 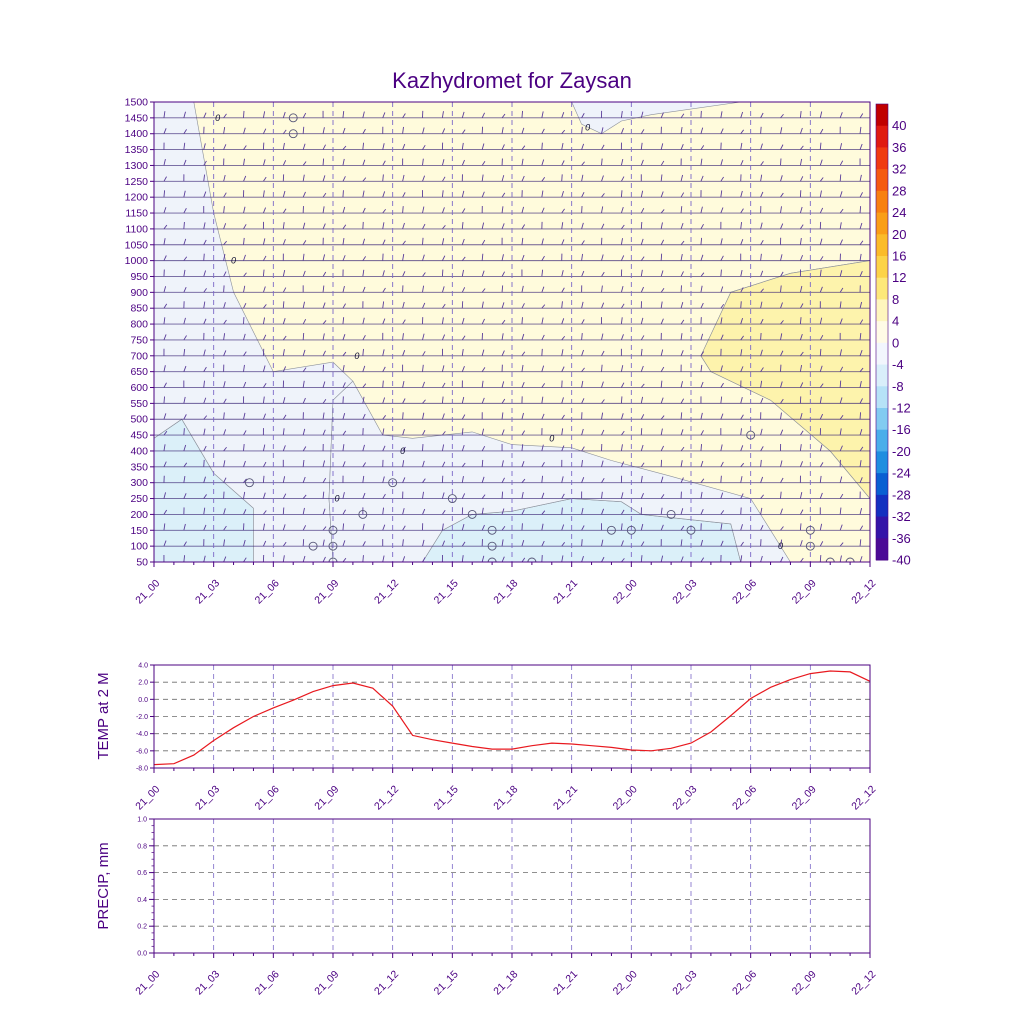 What do you see at coordinates (899, 147) in the screenshot?
I see `colorbar-label: 36` at bounding box center [899, 147].